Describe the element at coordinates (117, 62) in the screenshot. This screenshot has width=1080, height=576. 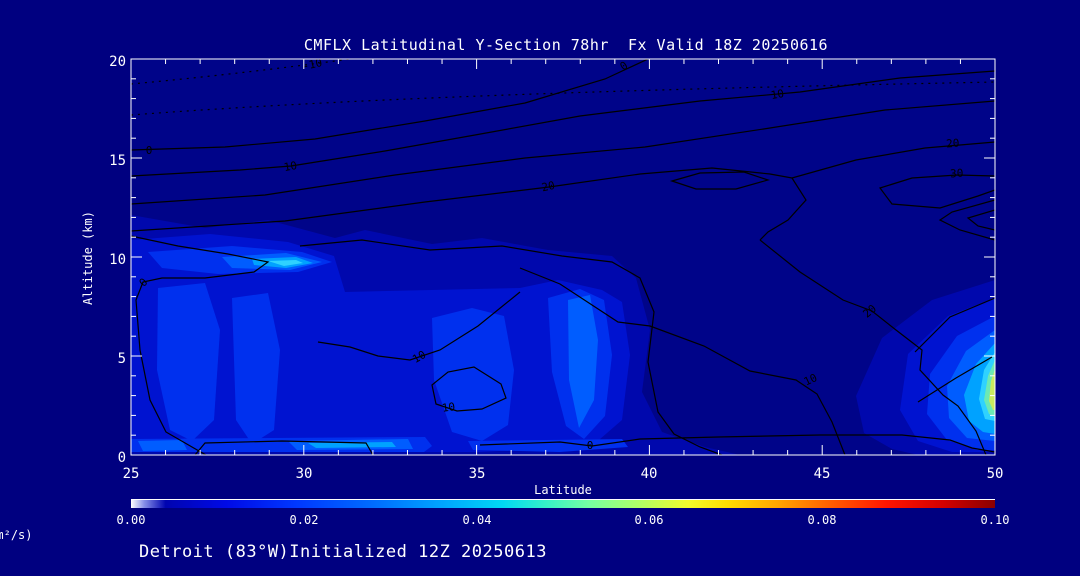
I see `y-tick-label: 20` at that location.